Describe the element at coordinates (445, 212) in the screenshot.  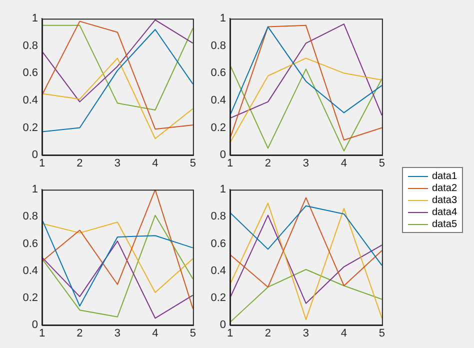
I see `legend-label: data4` at that location.